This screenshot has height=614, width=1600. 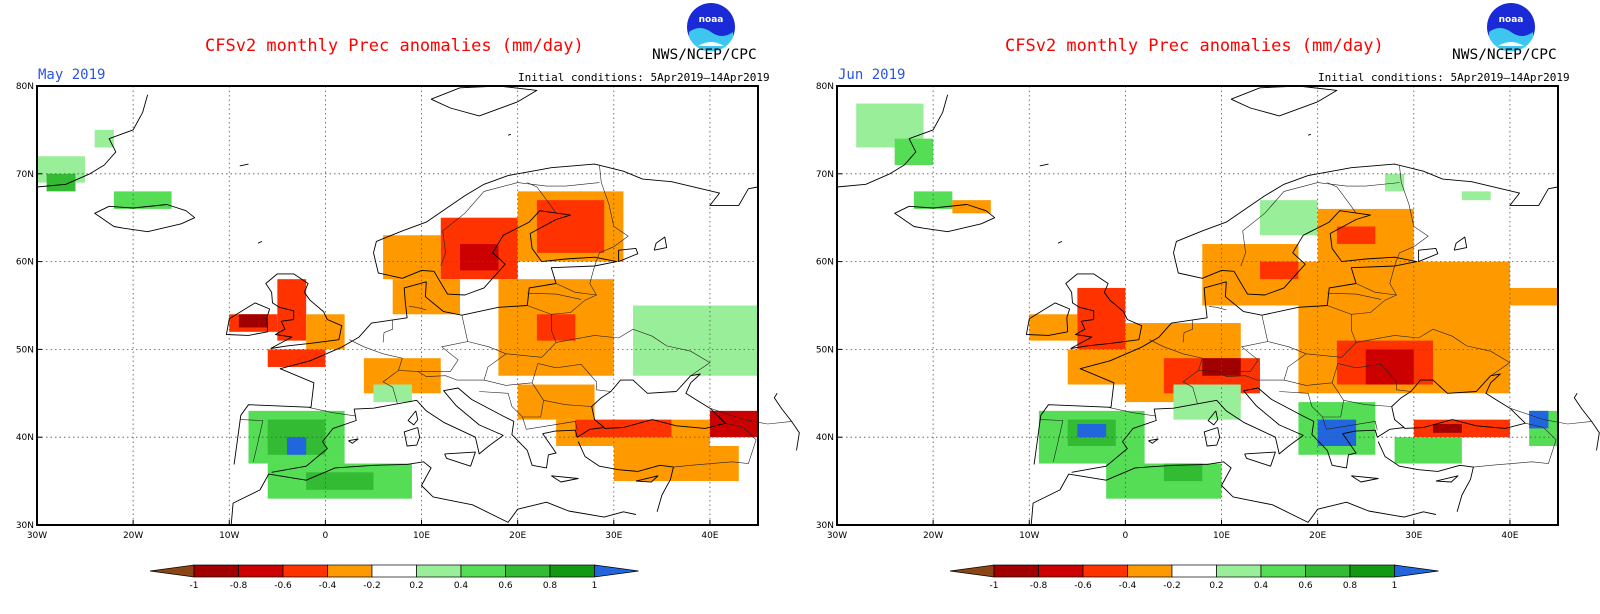 What do you see at coordinates (1083, 586) in the screenshot?
I see `colorbar-label: -0.6` at bounding box center [1083, 586].